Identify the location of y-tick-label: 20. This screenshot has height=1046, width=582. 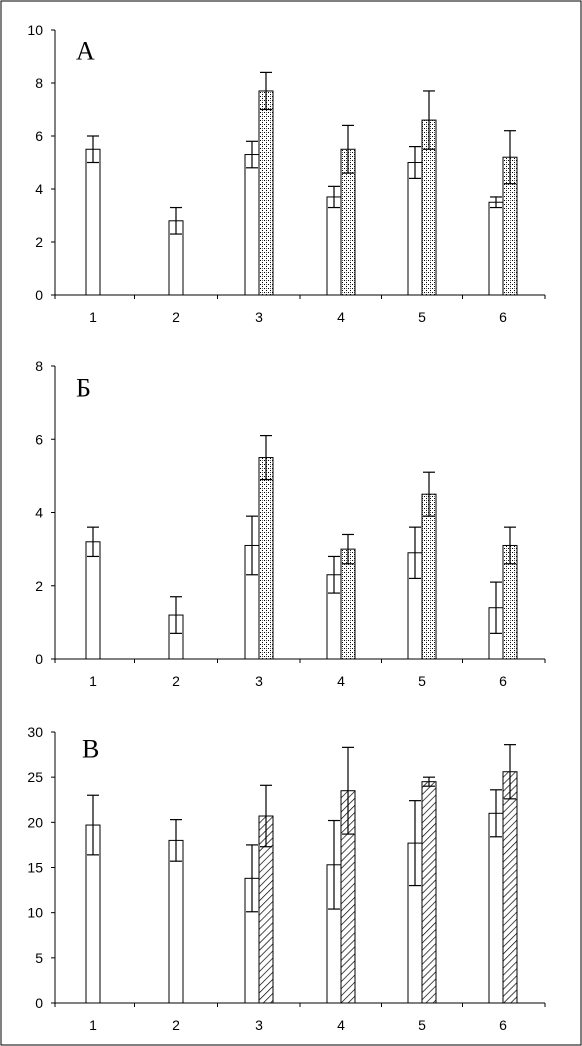
(35, 822).